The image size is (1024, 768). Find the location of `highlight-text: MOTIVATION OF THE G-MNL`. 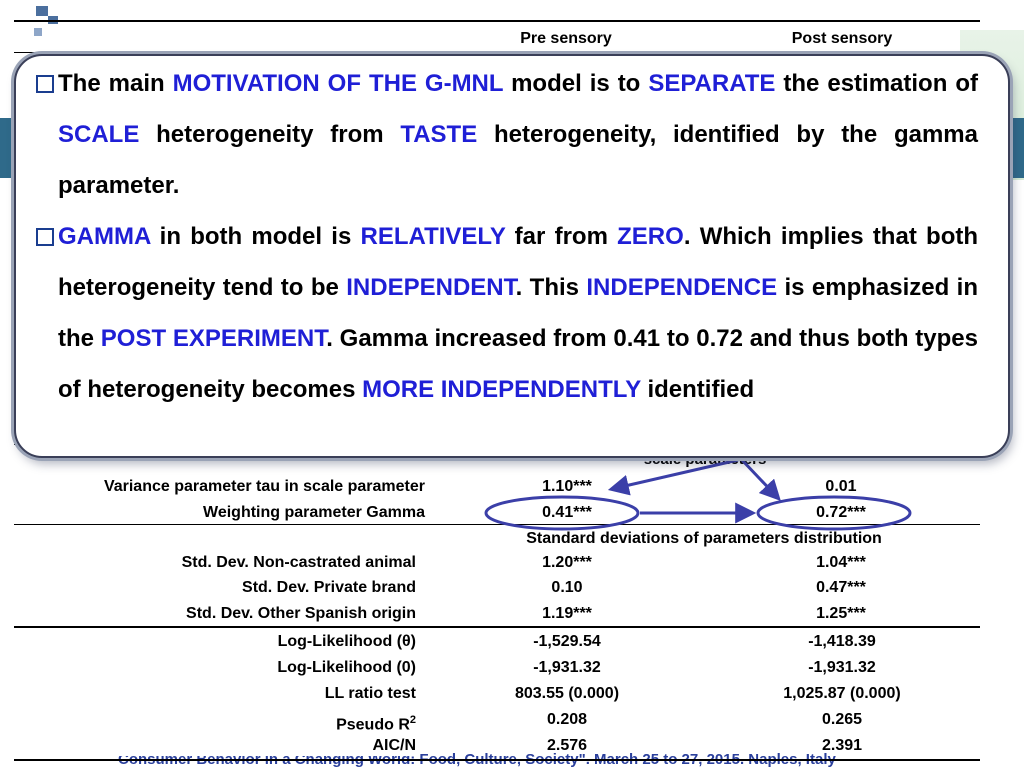

highlight-text: MOTIVATION OF THE G-MNL is located at coordinates (338, 83).